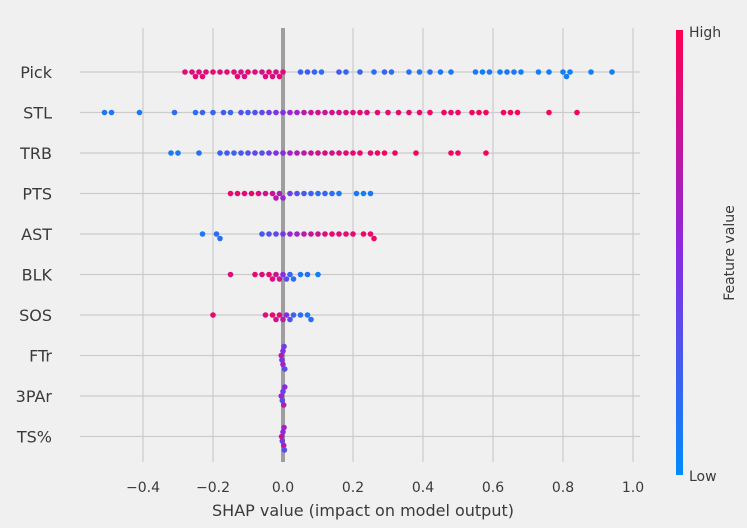 The image size is (747, 528). I want to click on feature-label: TRB, so click(35, 153).